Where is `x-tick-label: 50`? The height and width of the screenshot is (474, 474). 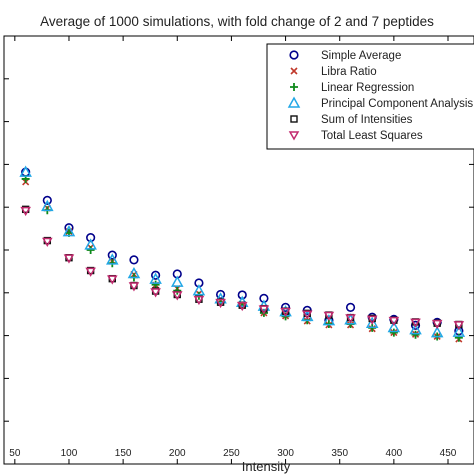 x-tick-label: 50 is located at coordinates (15, 453).